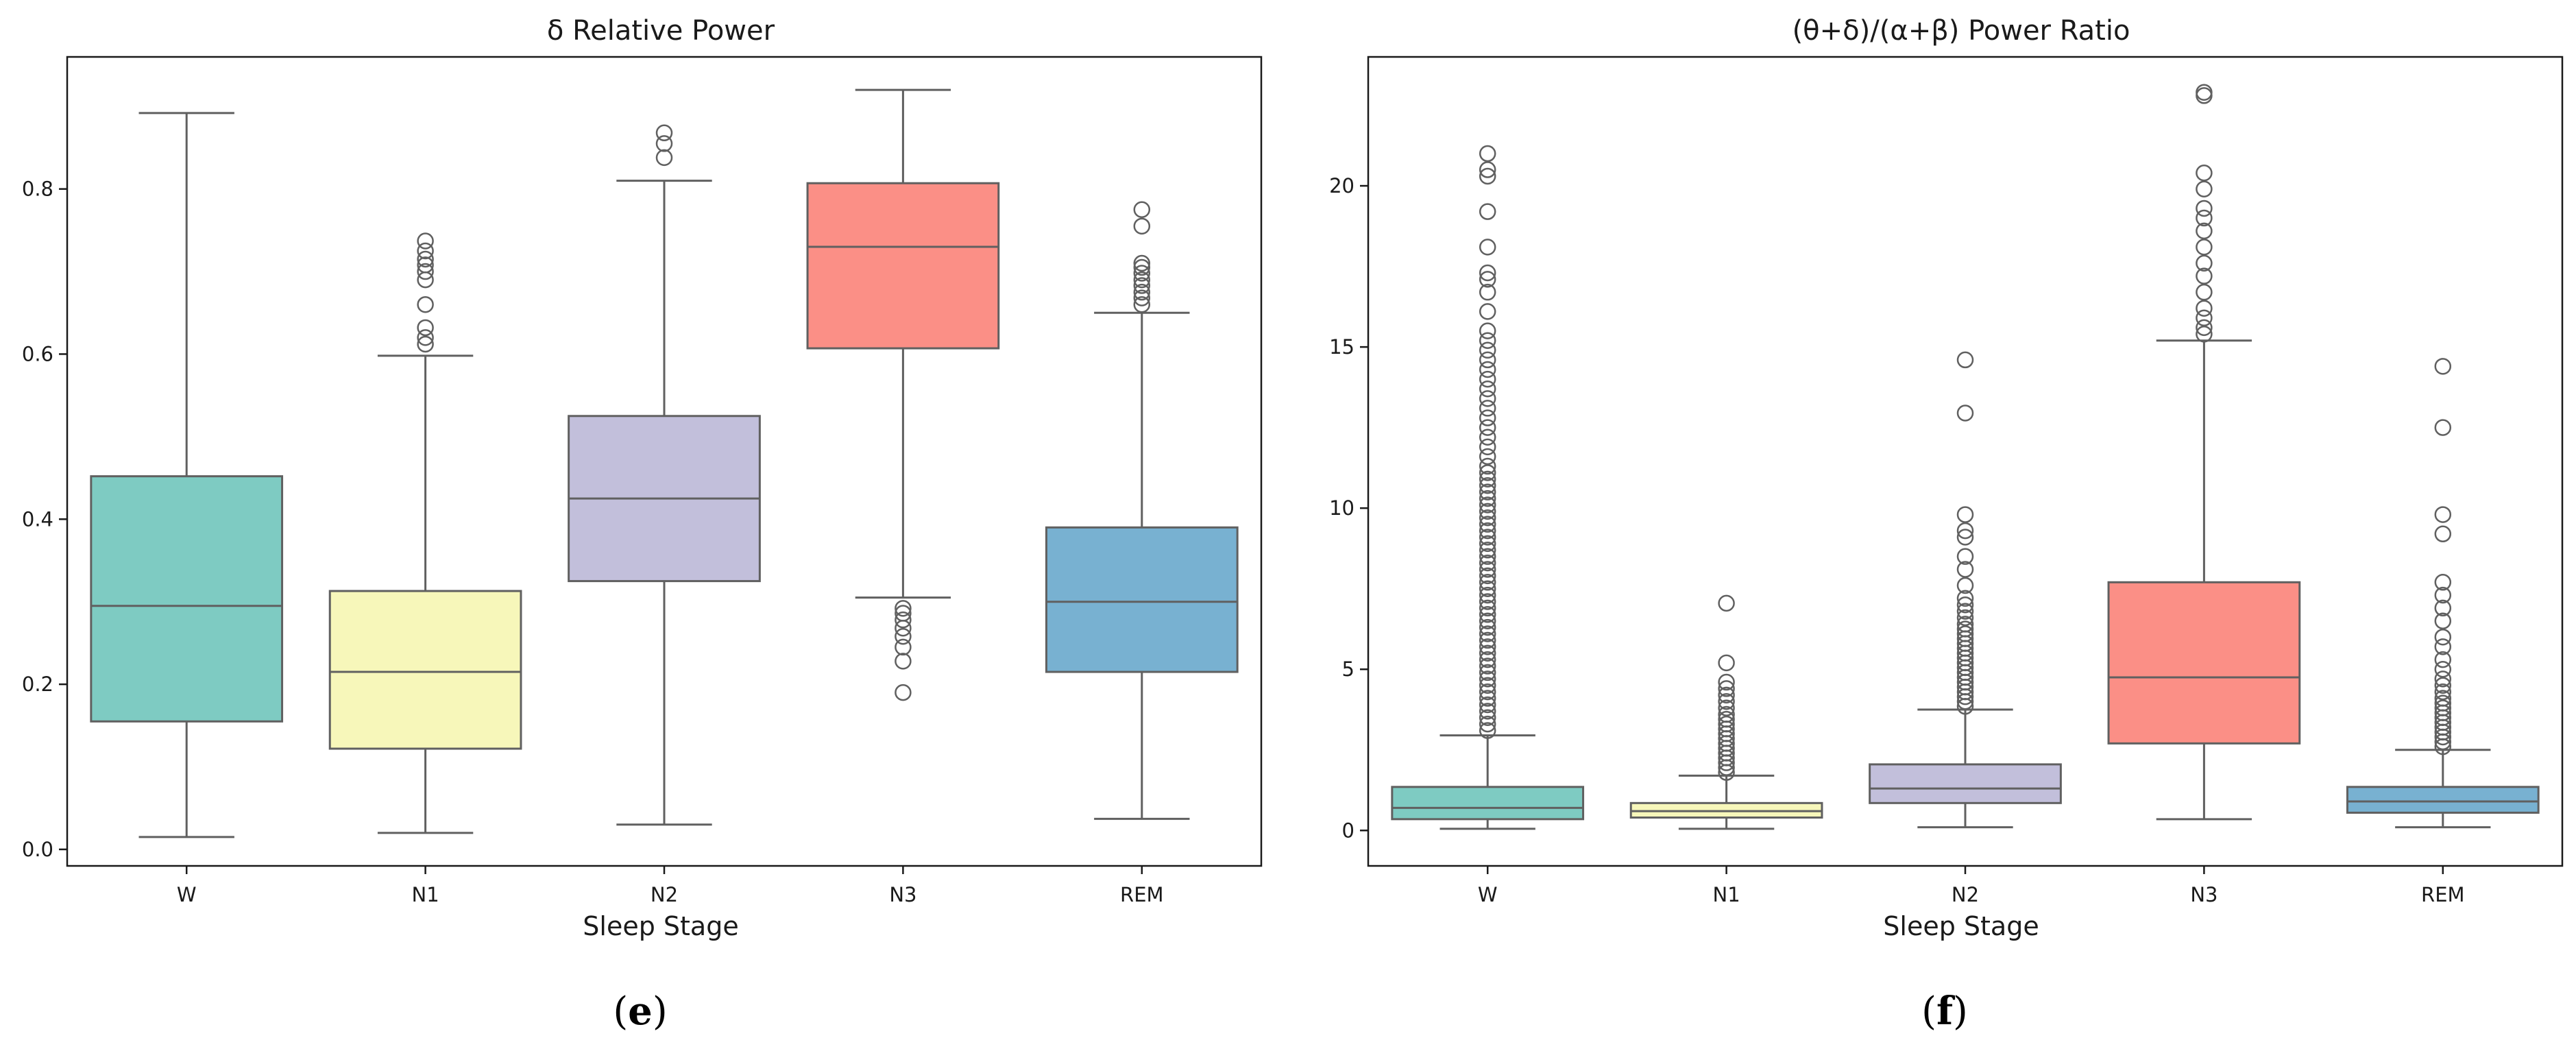 The image size is (2576, 1051). What do you see at coordinates (425, 894) in the screenshot?
I see `panel-e-x-tick-label: N1` at bounding box center [425, 894].